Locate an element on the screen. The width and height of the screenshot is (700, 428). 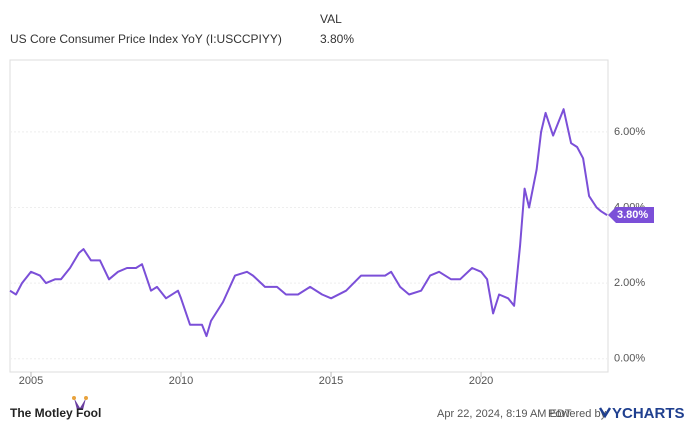
value-flag is located at coordinates (631, 215).